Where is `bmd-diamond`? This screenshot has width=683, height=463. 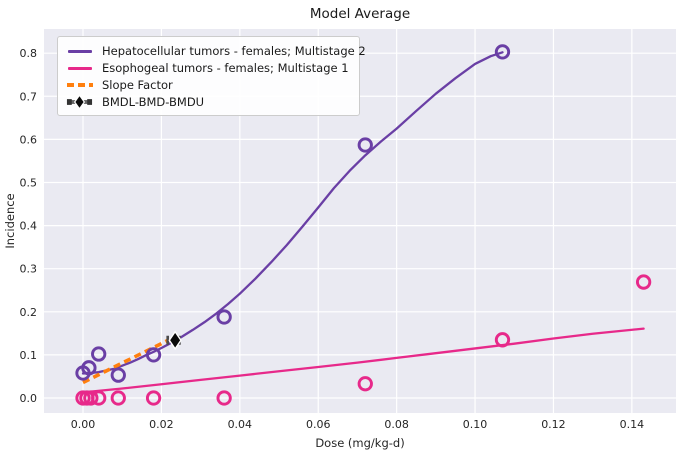 bmd-diamond is located at coordinates (175, 340).